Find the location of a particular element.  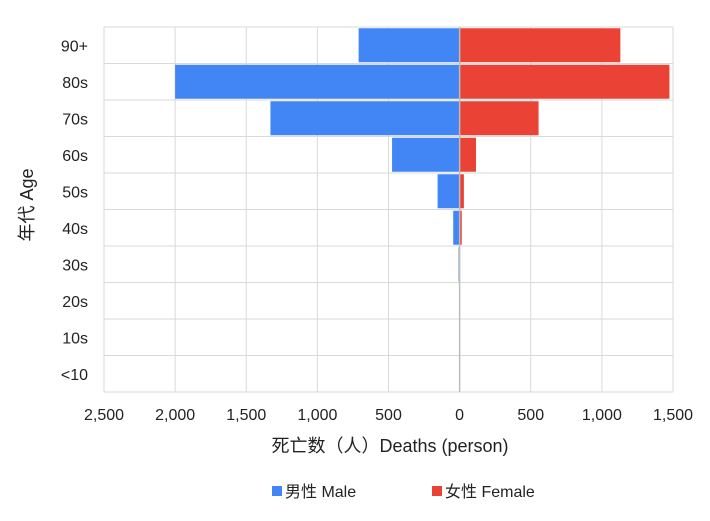

y-tick-label: 30s is located at coordinates (75, 265).